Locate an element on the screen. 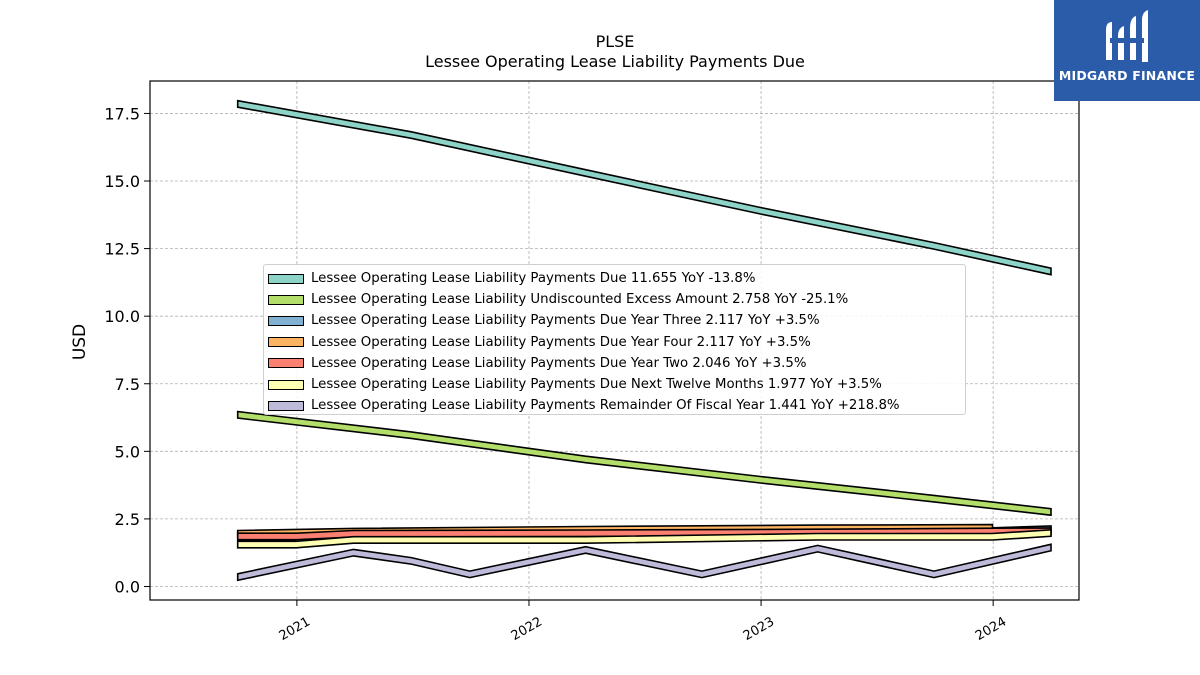  x-tick-label: 2022 is located at coordinates (527, 629).